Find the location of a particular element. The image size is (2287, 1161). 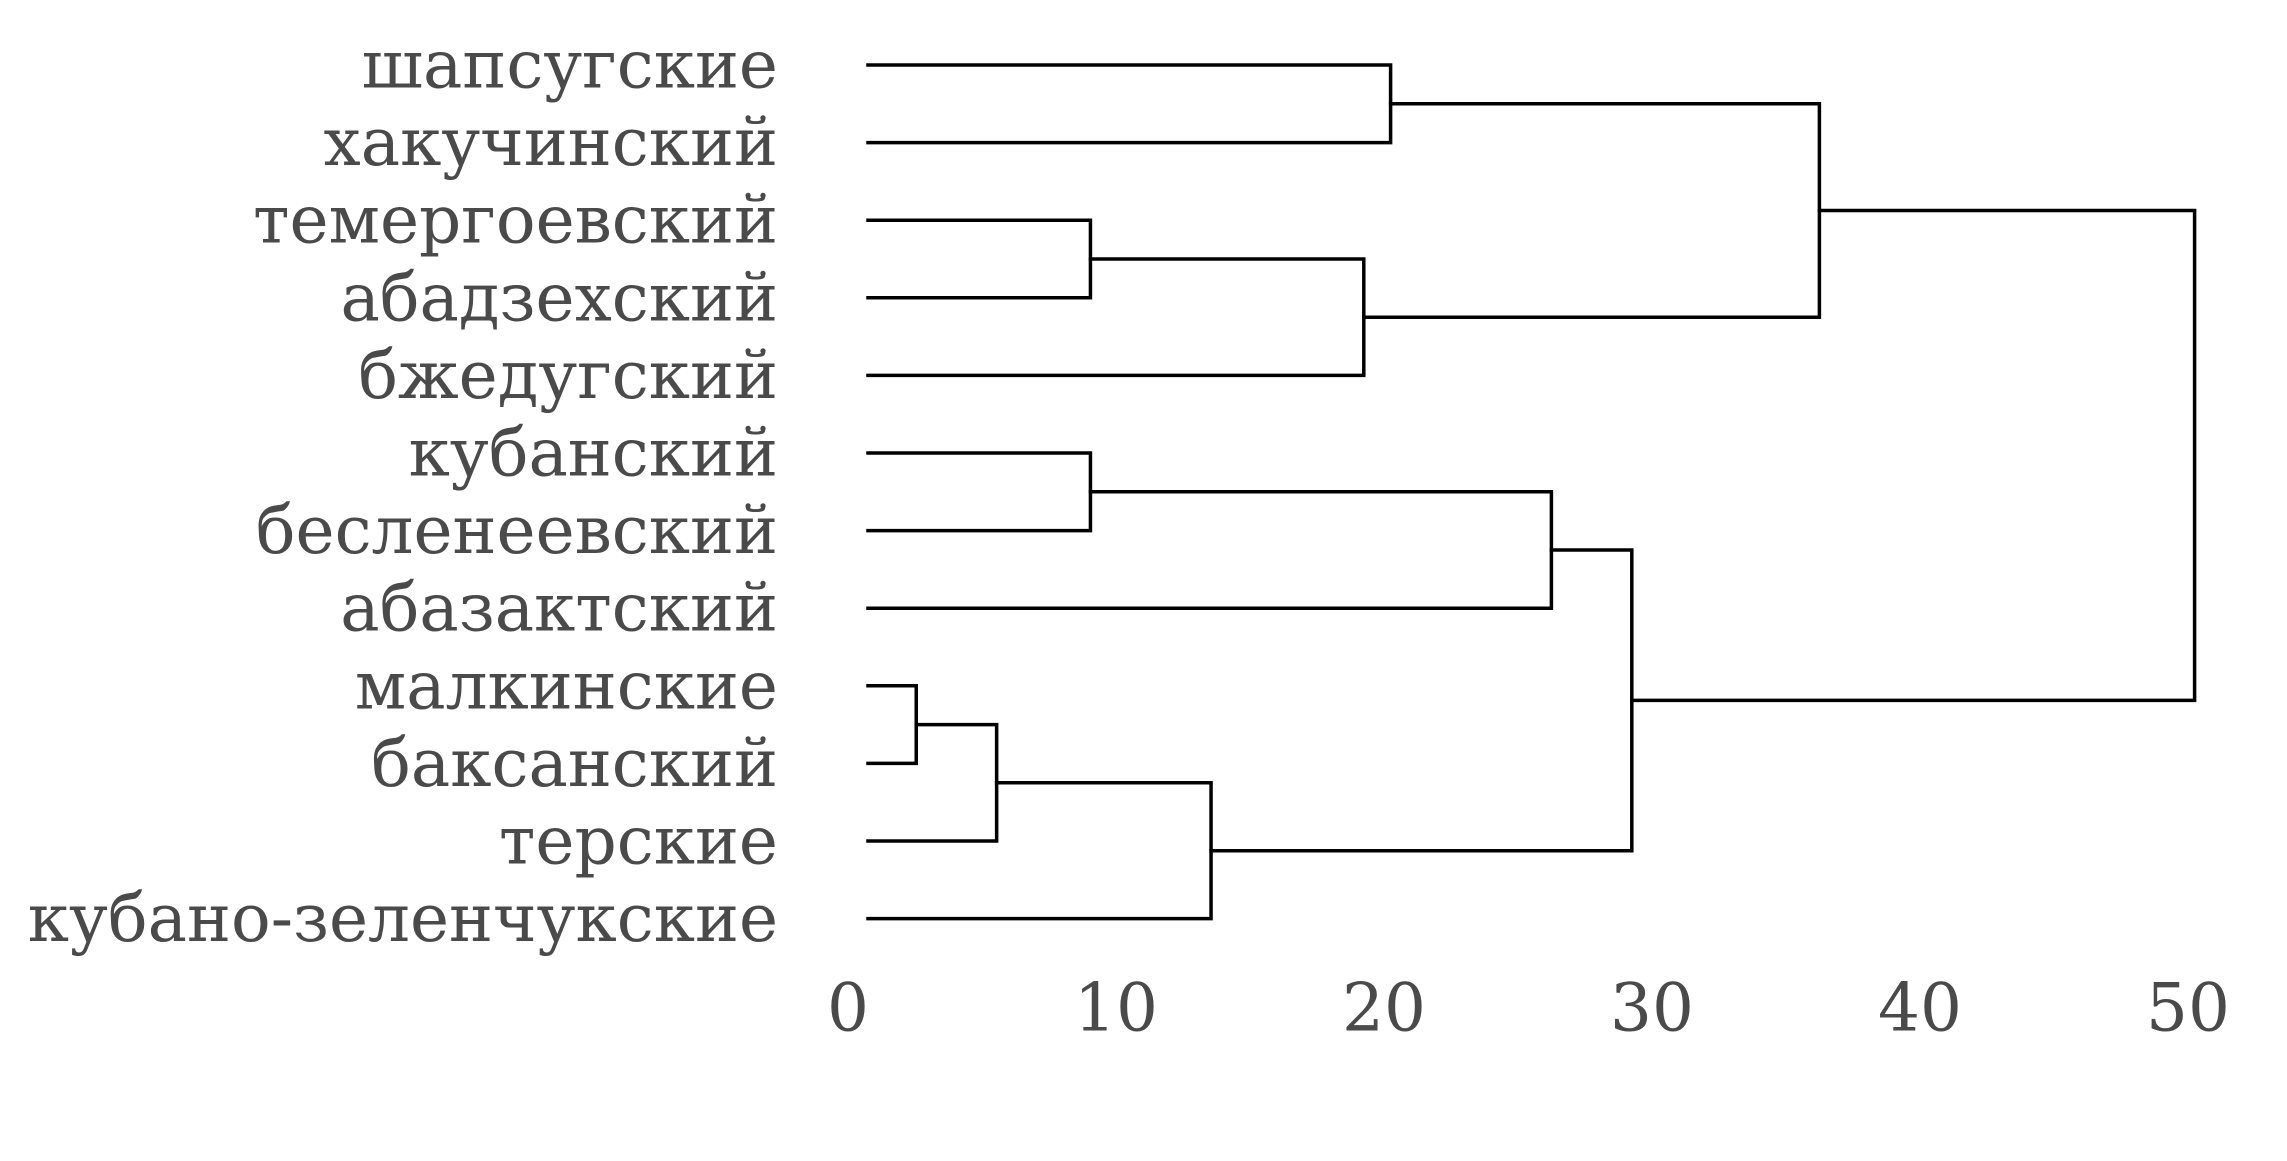

leaf-label: абазактский is located at coordinates (559, 608).